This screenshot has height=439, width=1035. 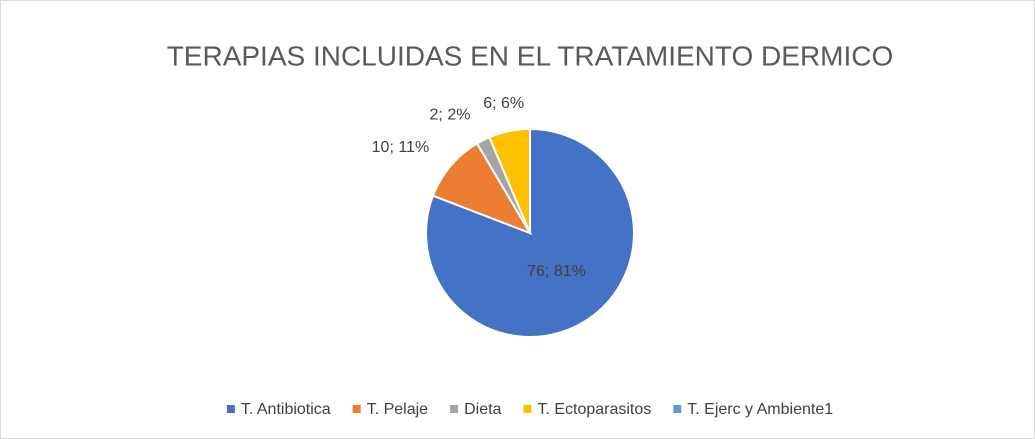 What do you see at coordinates (397, 409) in the screenshot?
I see `legend-label: T. Pelaje` at bounding box center [397, 409].